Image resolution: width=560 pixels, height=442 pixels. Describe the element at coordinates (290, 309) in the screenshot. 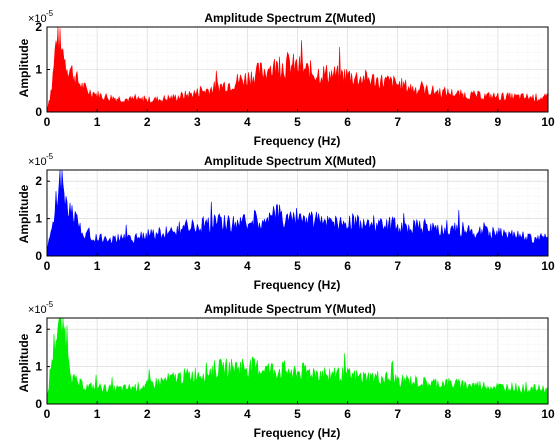

I see `chart-title: Amplitude Spectrum Y(Muted)` at that location.